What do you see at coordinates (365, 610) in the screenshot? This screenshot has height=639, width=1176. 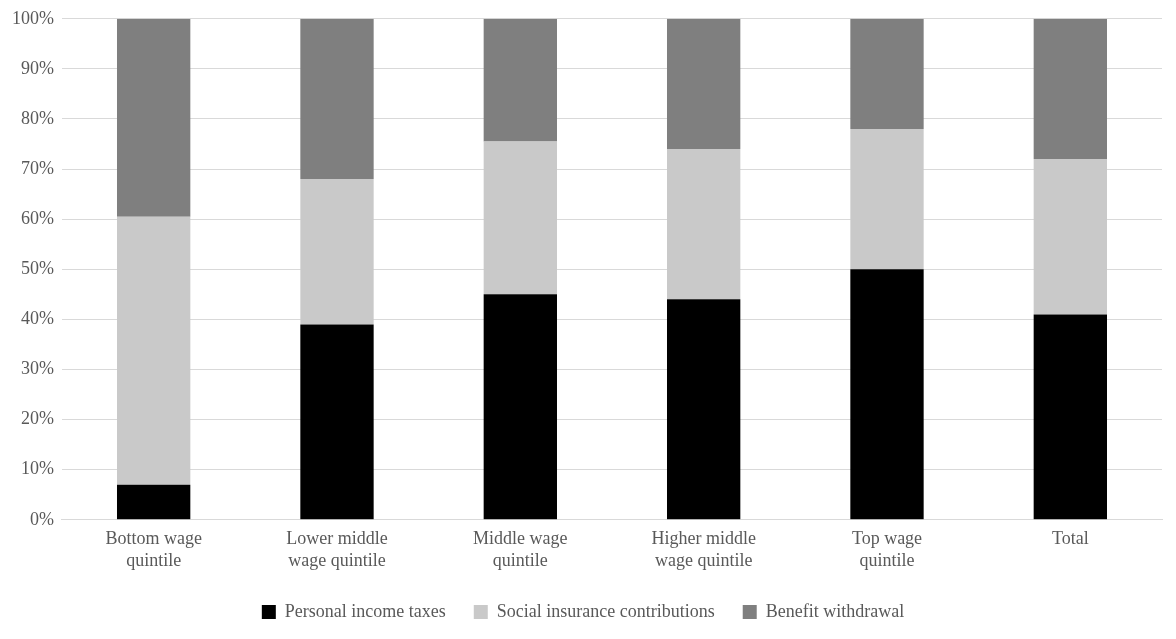 I see `legend-label: Personal income taxes` at bounding box center [365, 610].